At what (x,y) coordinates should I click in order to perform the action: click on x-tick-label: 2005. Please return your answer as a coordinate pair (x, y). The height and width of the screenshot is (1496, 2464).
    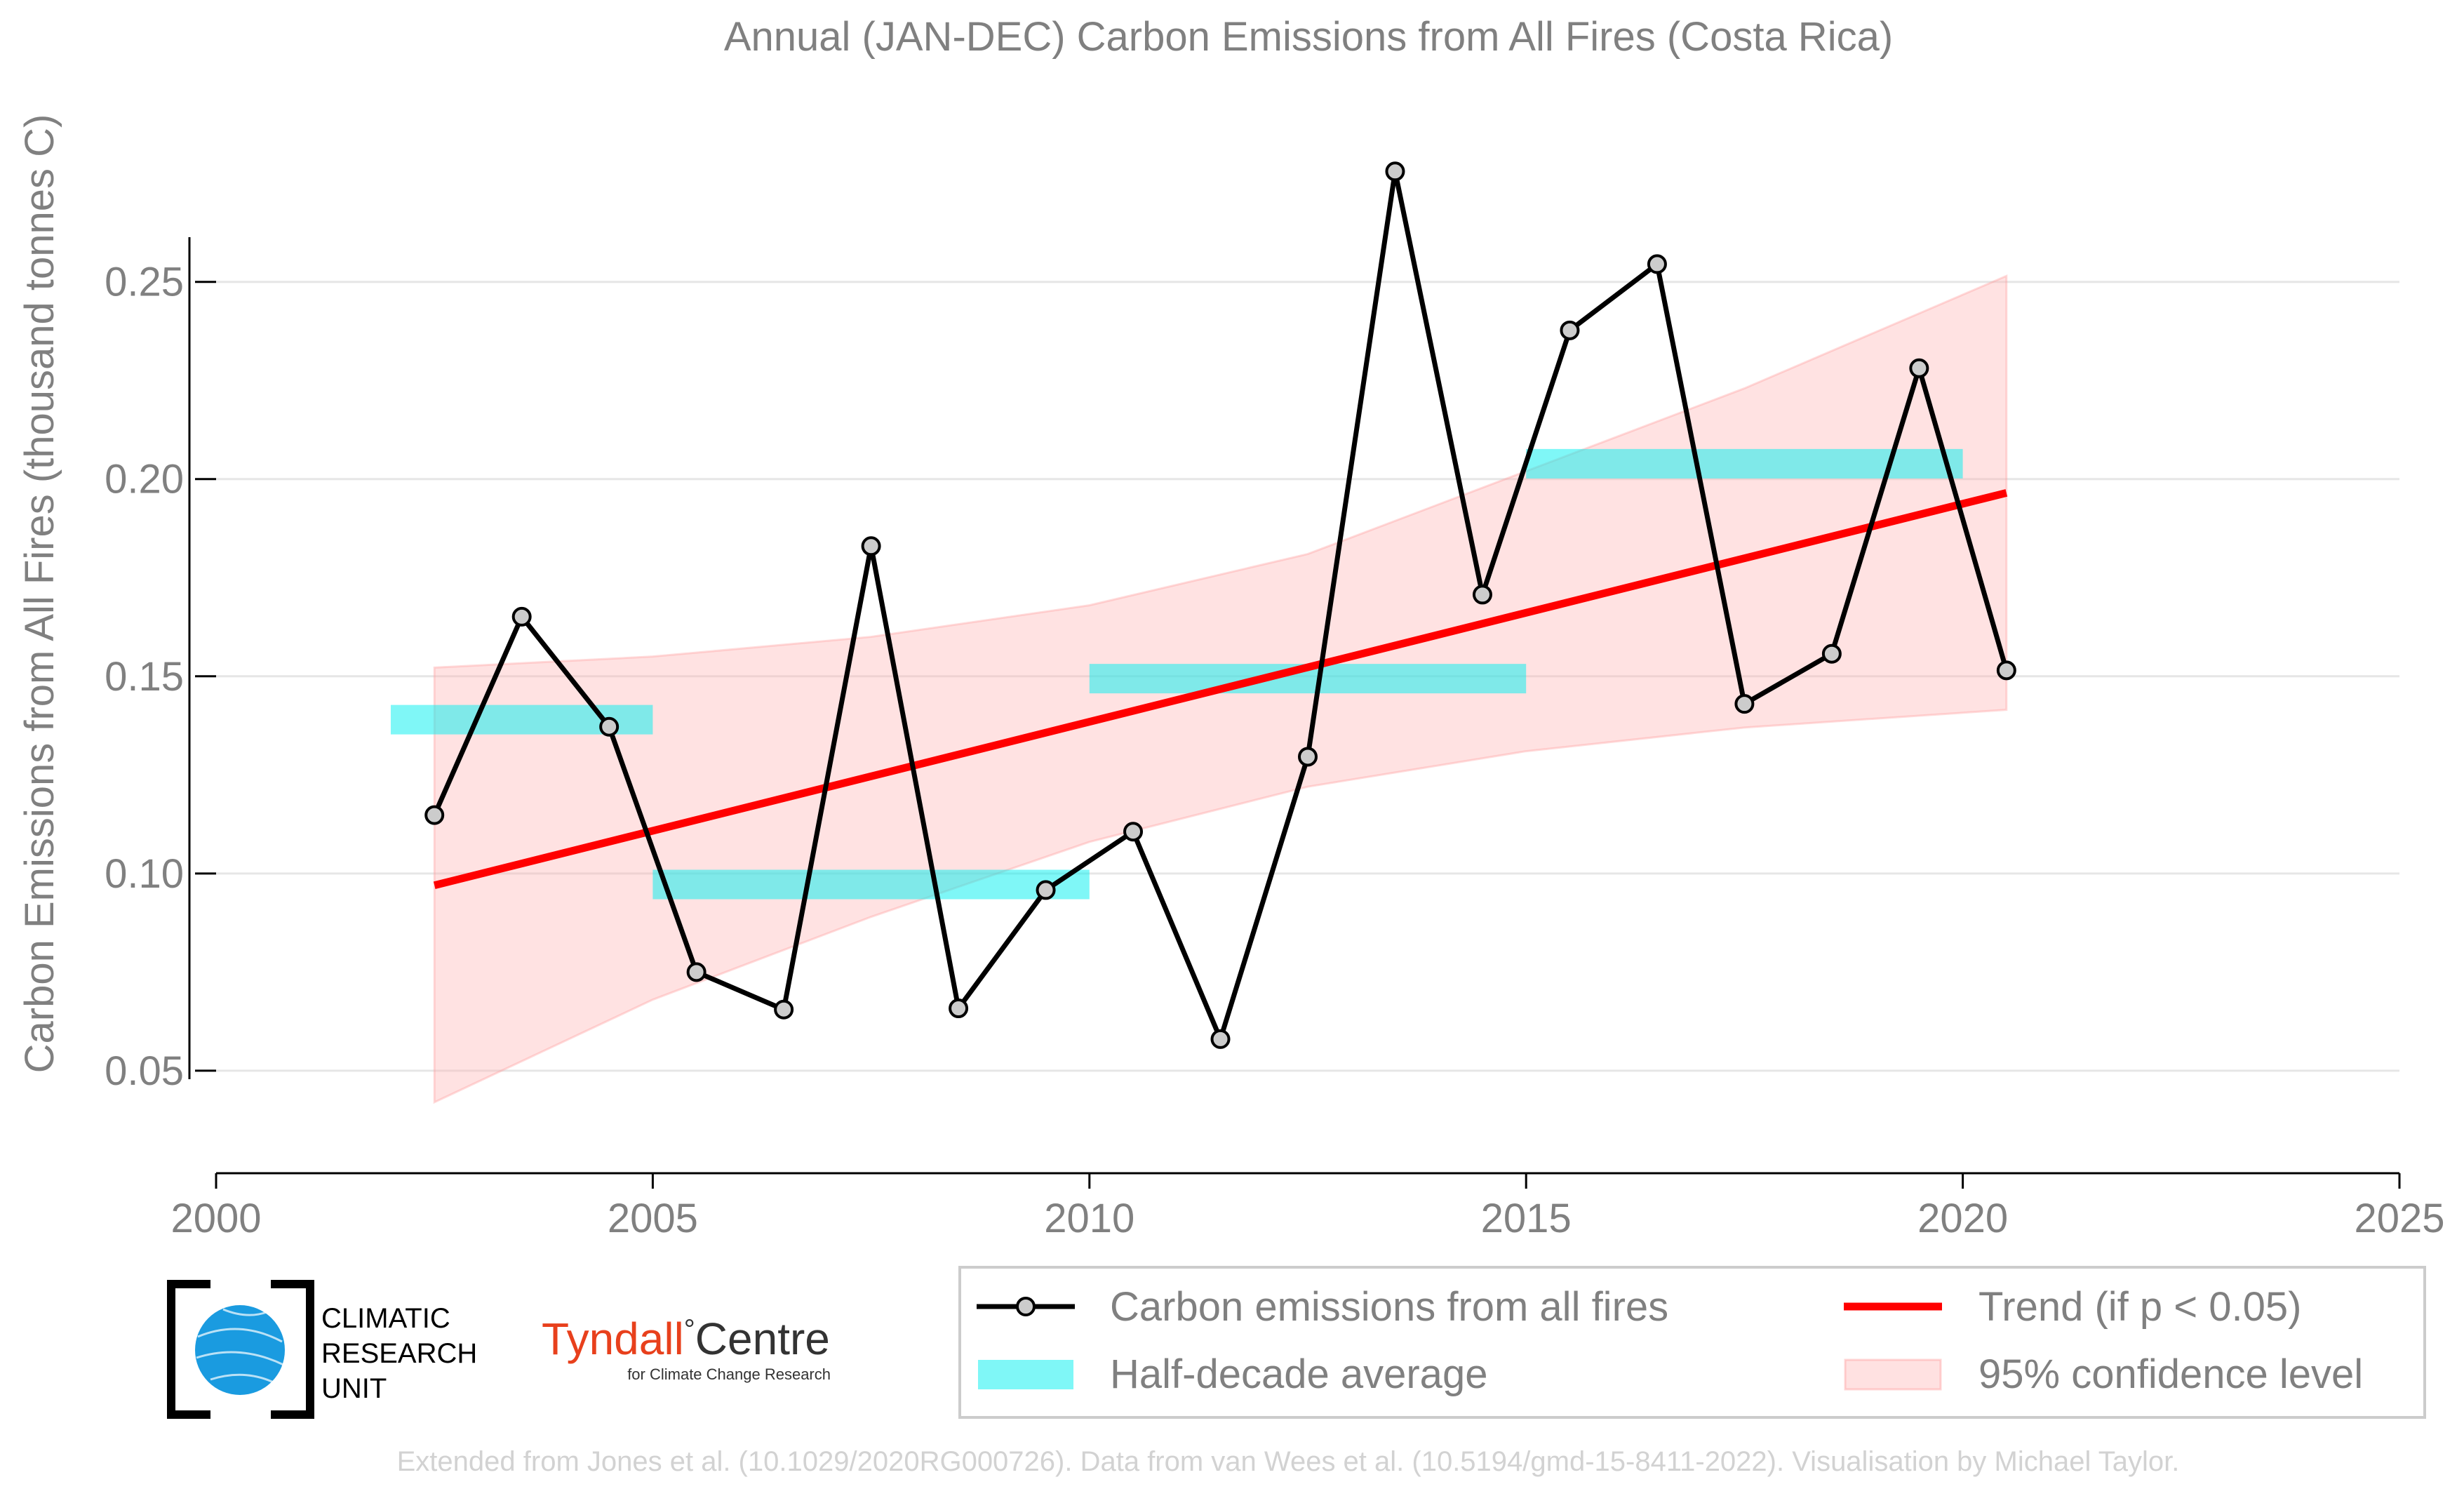
    Looking at the image, I should click on (653, 1218).